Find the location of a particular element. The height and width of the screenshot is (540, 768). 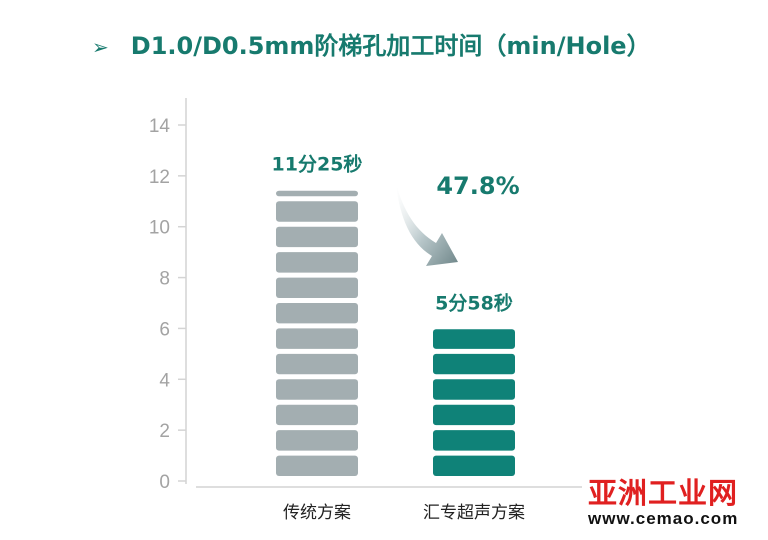

y-tick-label: 8 is located at coordinates (164, 279).